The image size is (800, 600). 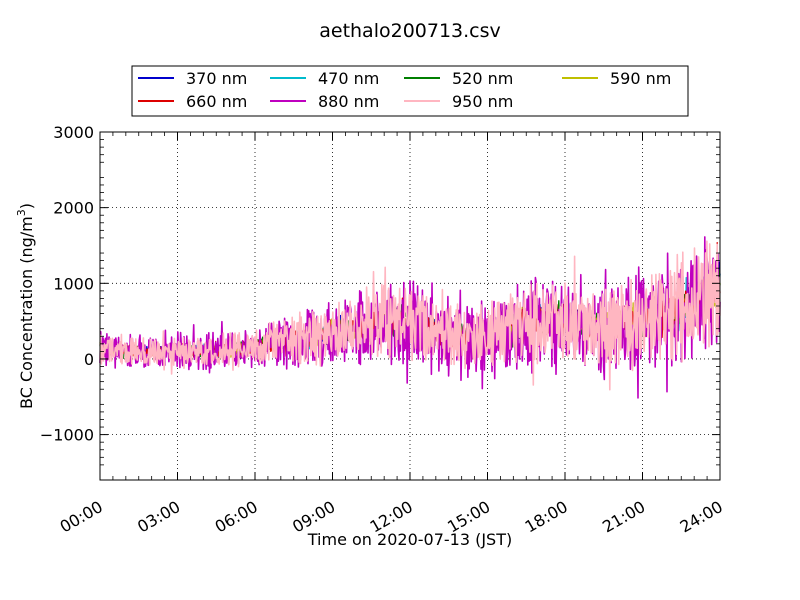 What do you see at coordinates (348, 78) in the screenshot?
I see `legend-label: 470 nm` at bounding box center [348, 78].